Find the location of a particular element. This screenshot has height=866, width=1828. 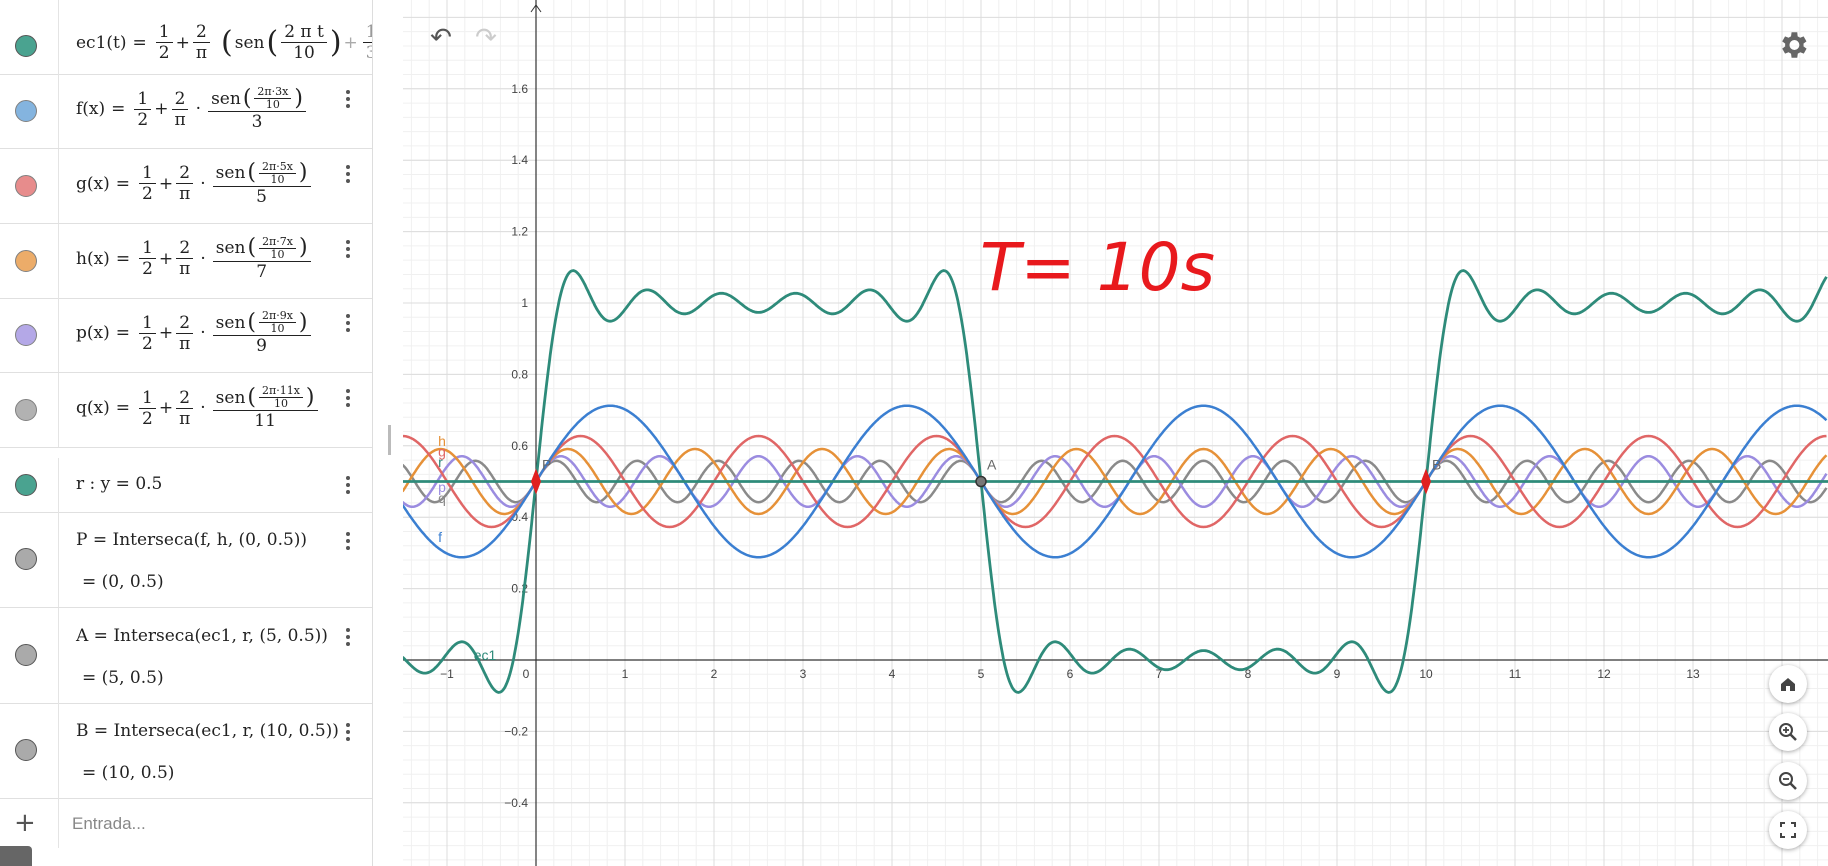

point-B-label: B is located at coordinates (1436, 465).